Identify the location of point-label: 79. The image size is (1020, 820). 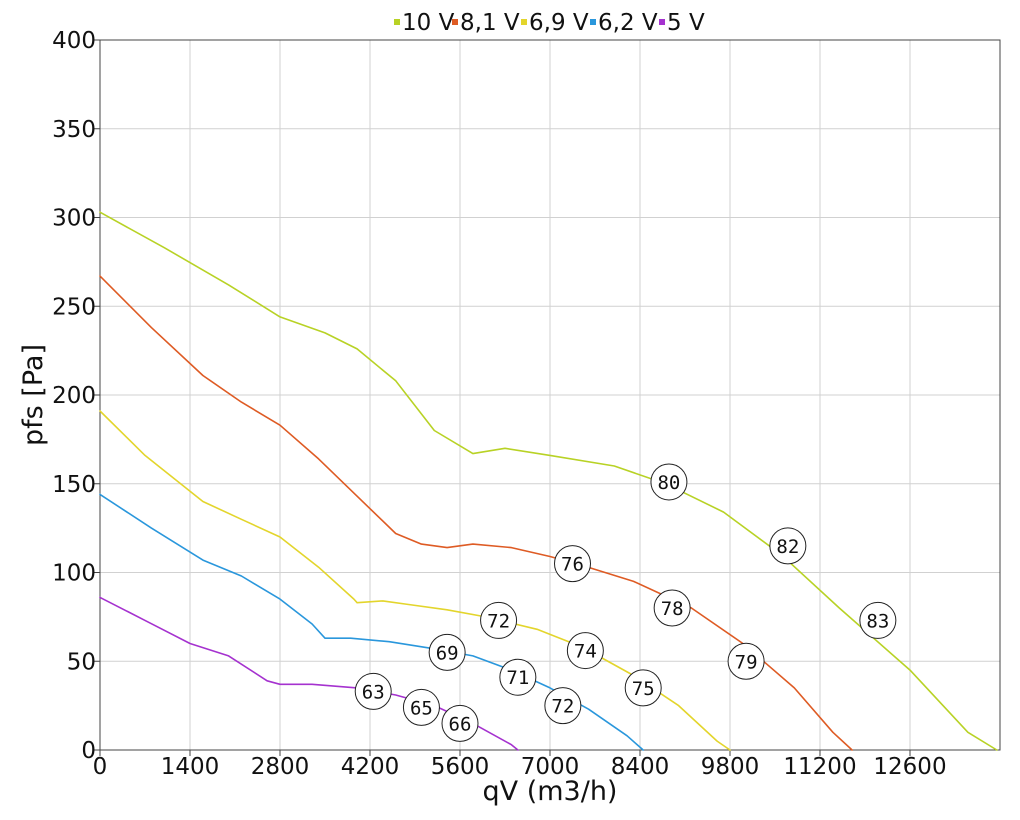
(746, 661).